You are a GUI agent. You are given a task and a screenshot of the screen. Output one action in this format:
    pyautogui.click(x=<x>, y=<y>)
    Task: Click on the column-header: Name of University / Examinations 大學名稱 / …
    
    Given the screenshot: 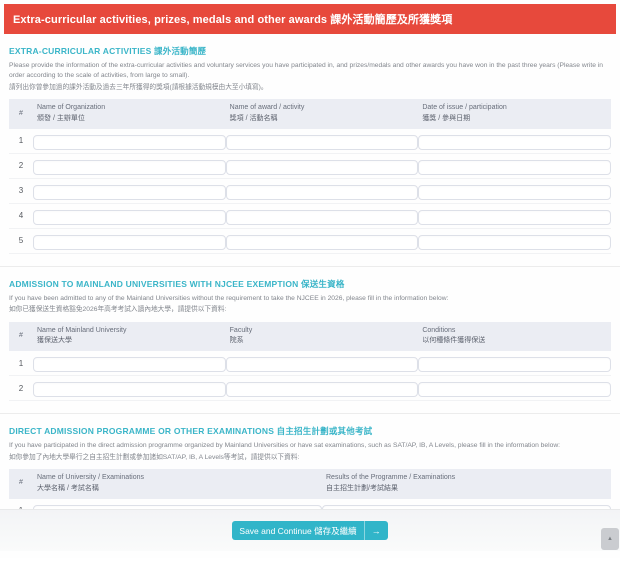 What is the action you would take?
    pyautogui.click(x=177, y=484)
    